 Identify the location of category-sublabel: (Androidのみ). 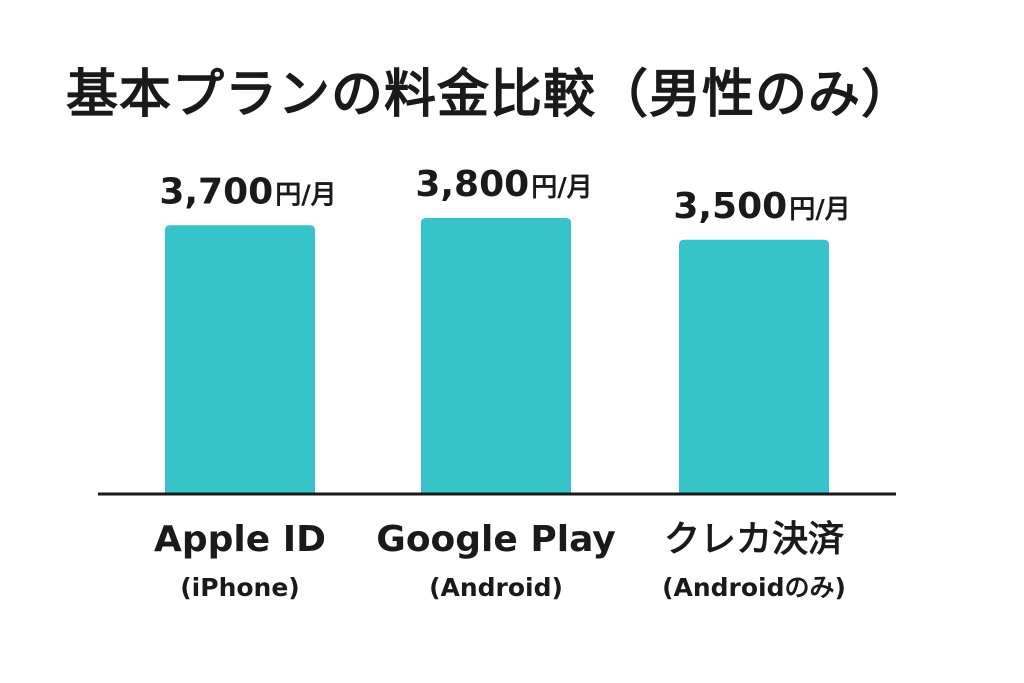
(754, 587).